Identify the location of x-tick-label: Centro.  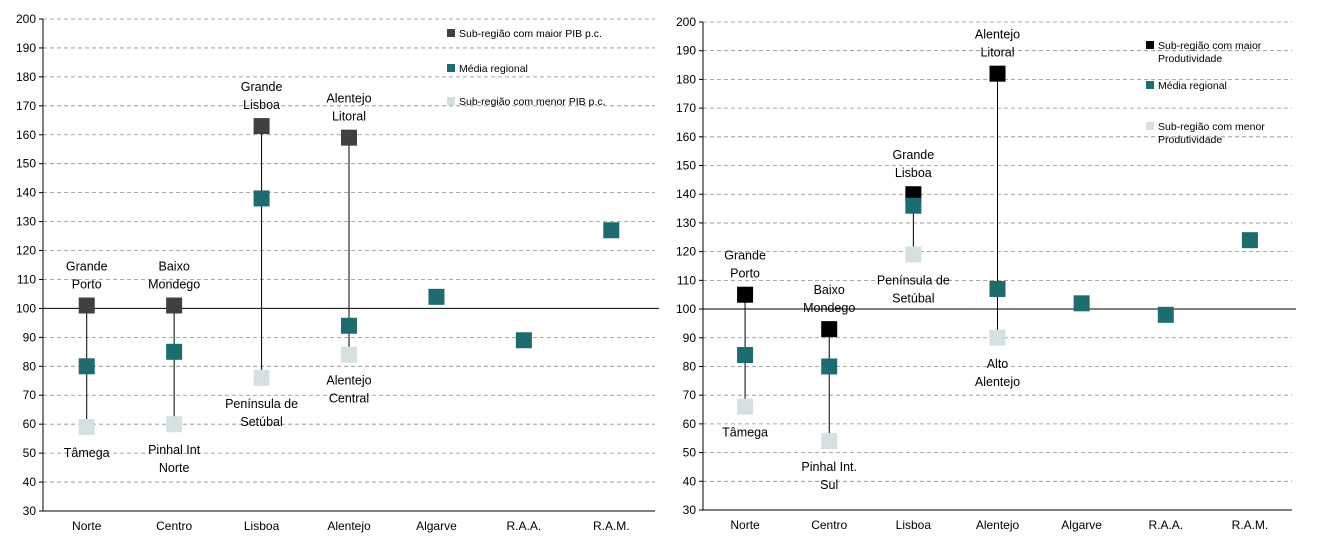
(174, 526).